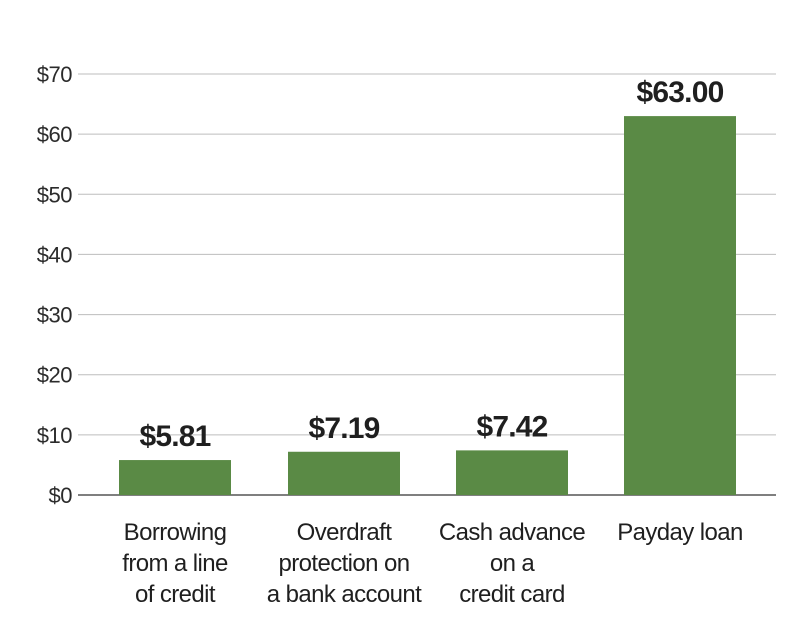 The image size is (803, 624). I want to click on y-tick-label: $50, so click(54, 194).